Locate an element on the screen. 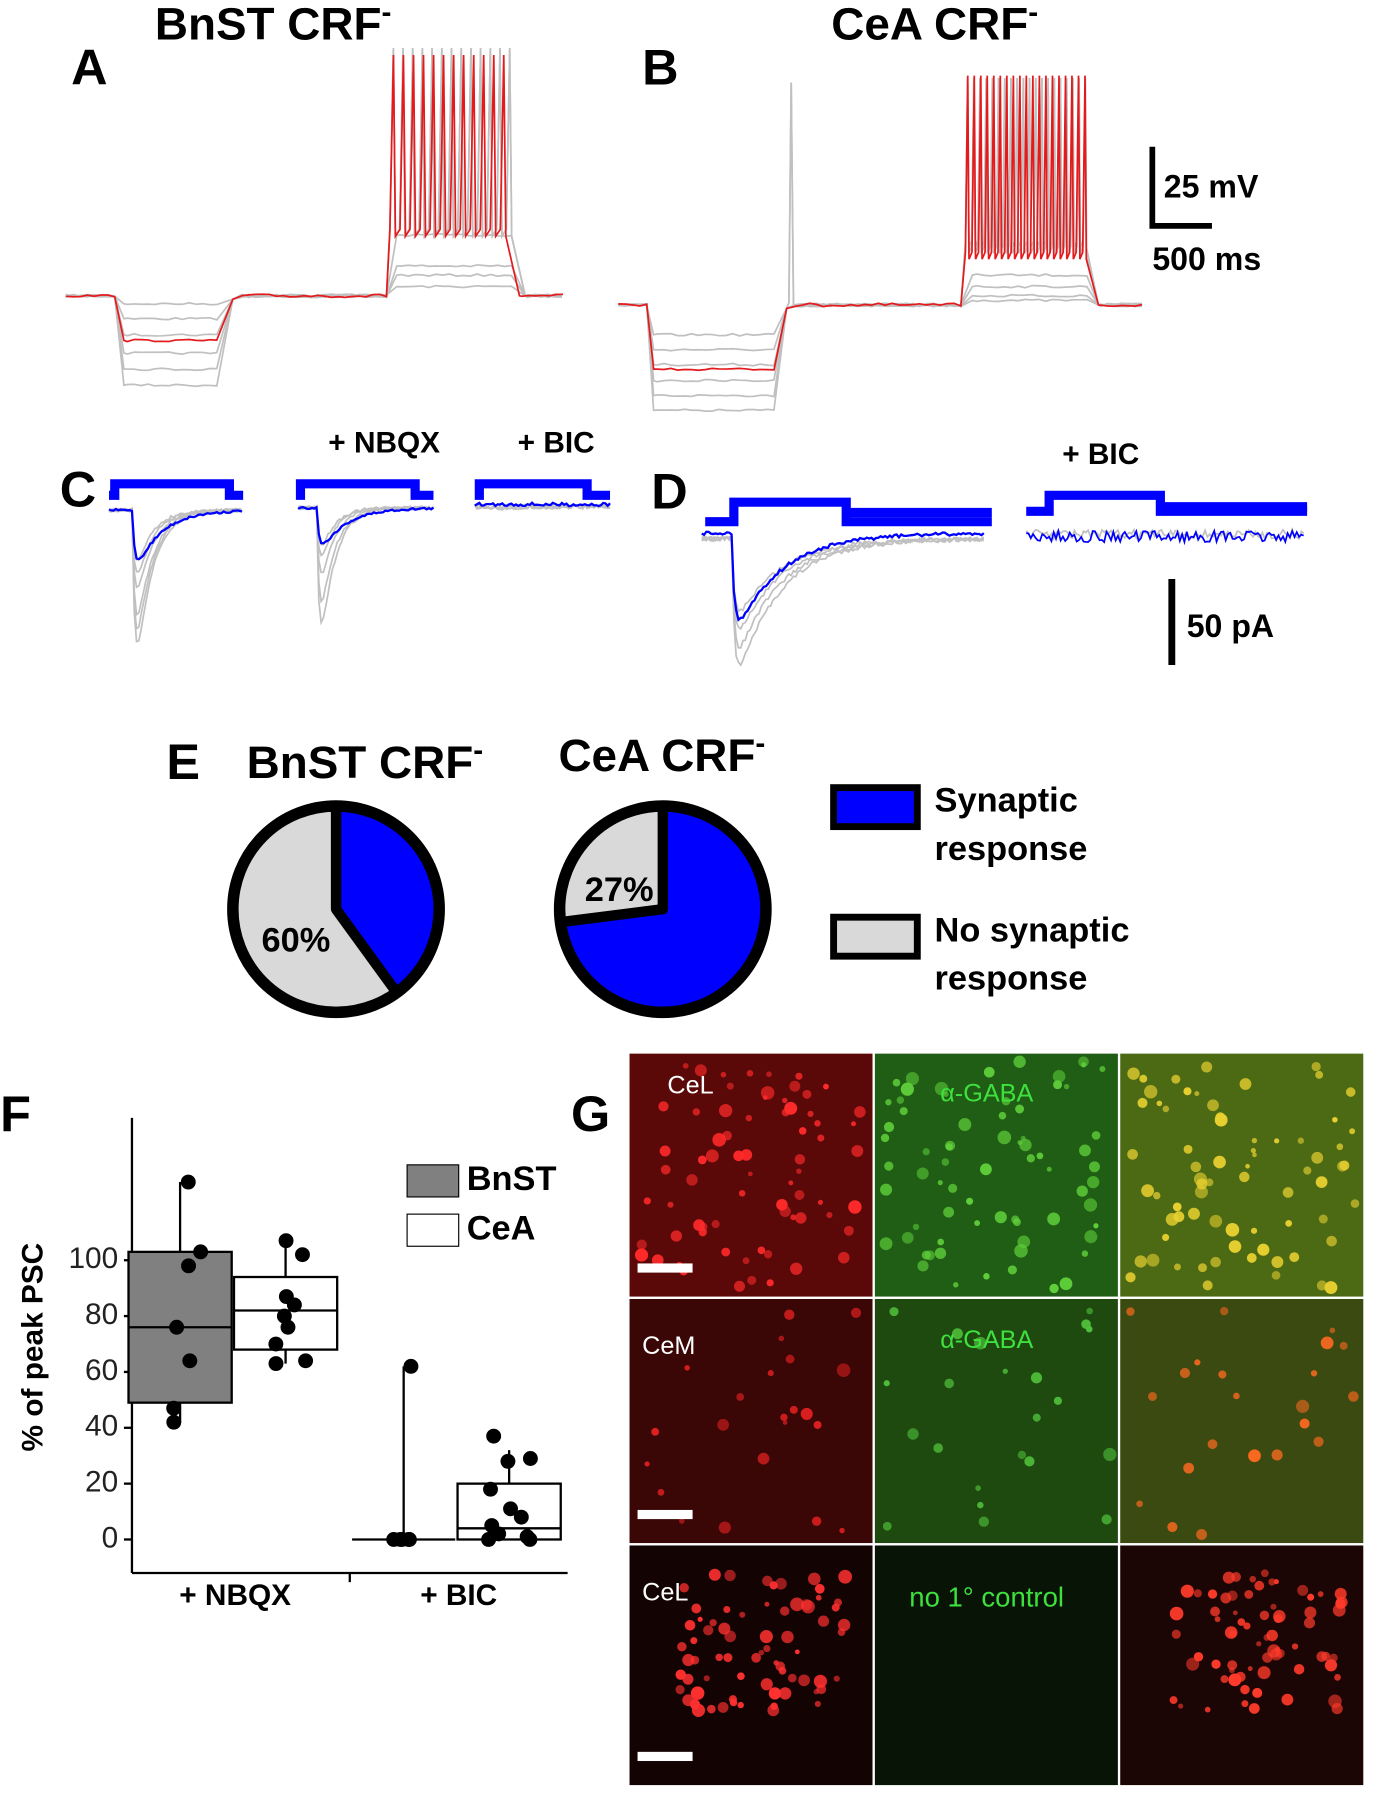 The height and width of the screenshot is (1805, 1376). legend-swatch is located at coordinates (875, 807).